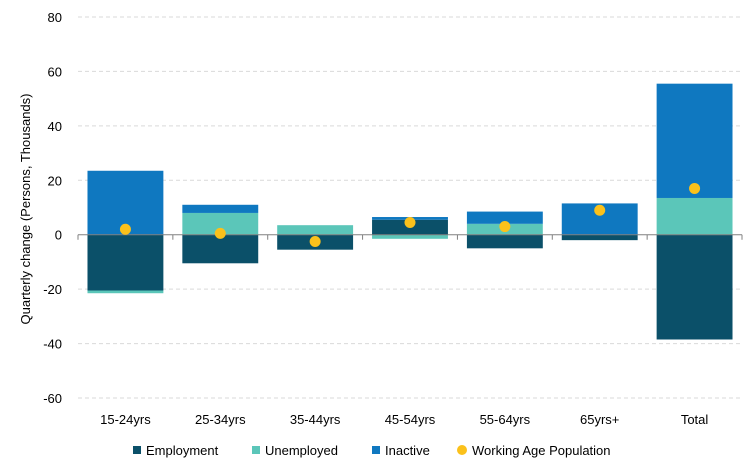 Image resolution: width=756 pixels, height=473 pixels. I want to click on legend-item: Inactive, so click(401, 450).